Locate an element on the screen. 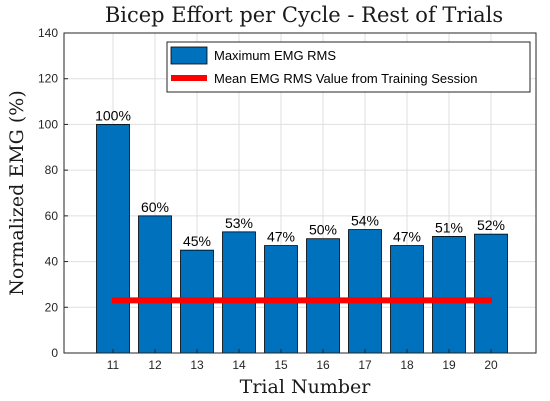 Image resolution: width=550 pixels, height=401 pixels. bar-value-label: 45% is located at coordinates (197, 241).